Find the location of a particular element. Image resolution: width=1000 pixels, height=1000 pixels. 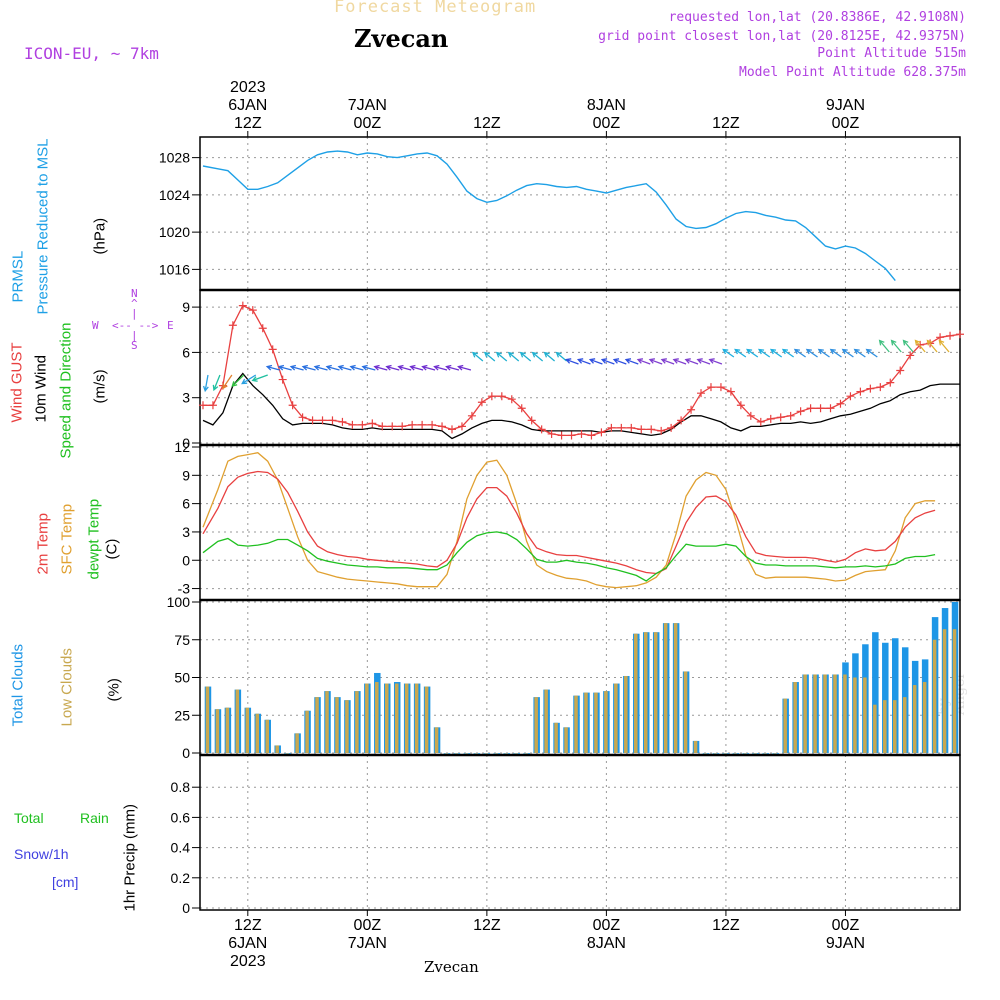

bottom-time-label: 2023 is located at coordinates (248, 961).